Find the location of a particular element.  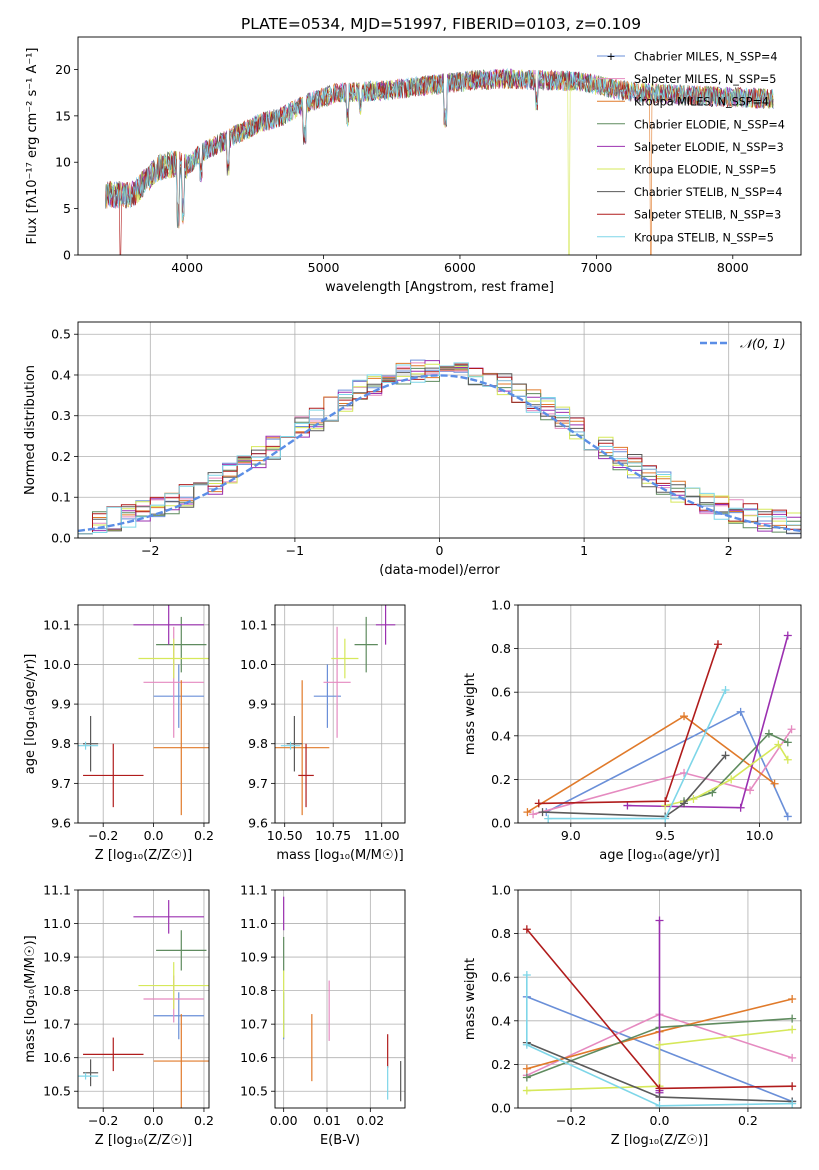

x-axis-label: (data-model)/error is located at coordinates (439, 570).